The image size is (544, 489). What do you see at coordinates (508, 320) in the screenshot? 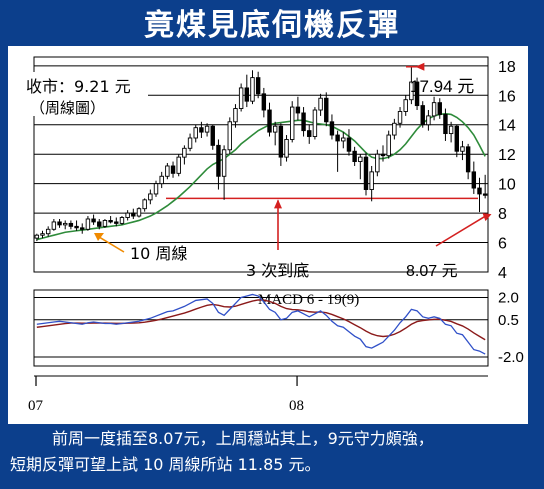
I see `macd-tick-label: 0.5` at bounding box center [508, 320].